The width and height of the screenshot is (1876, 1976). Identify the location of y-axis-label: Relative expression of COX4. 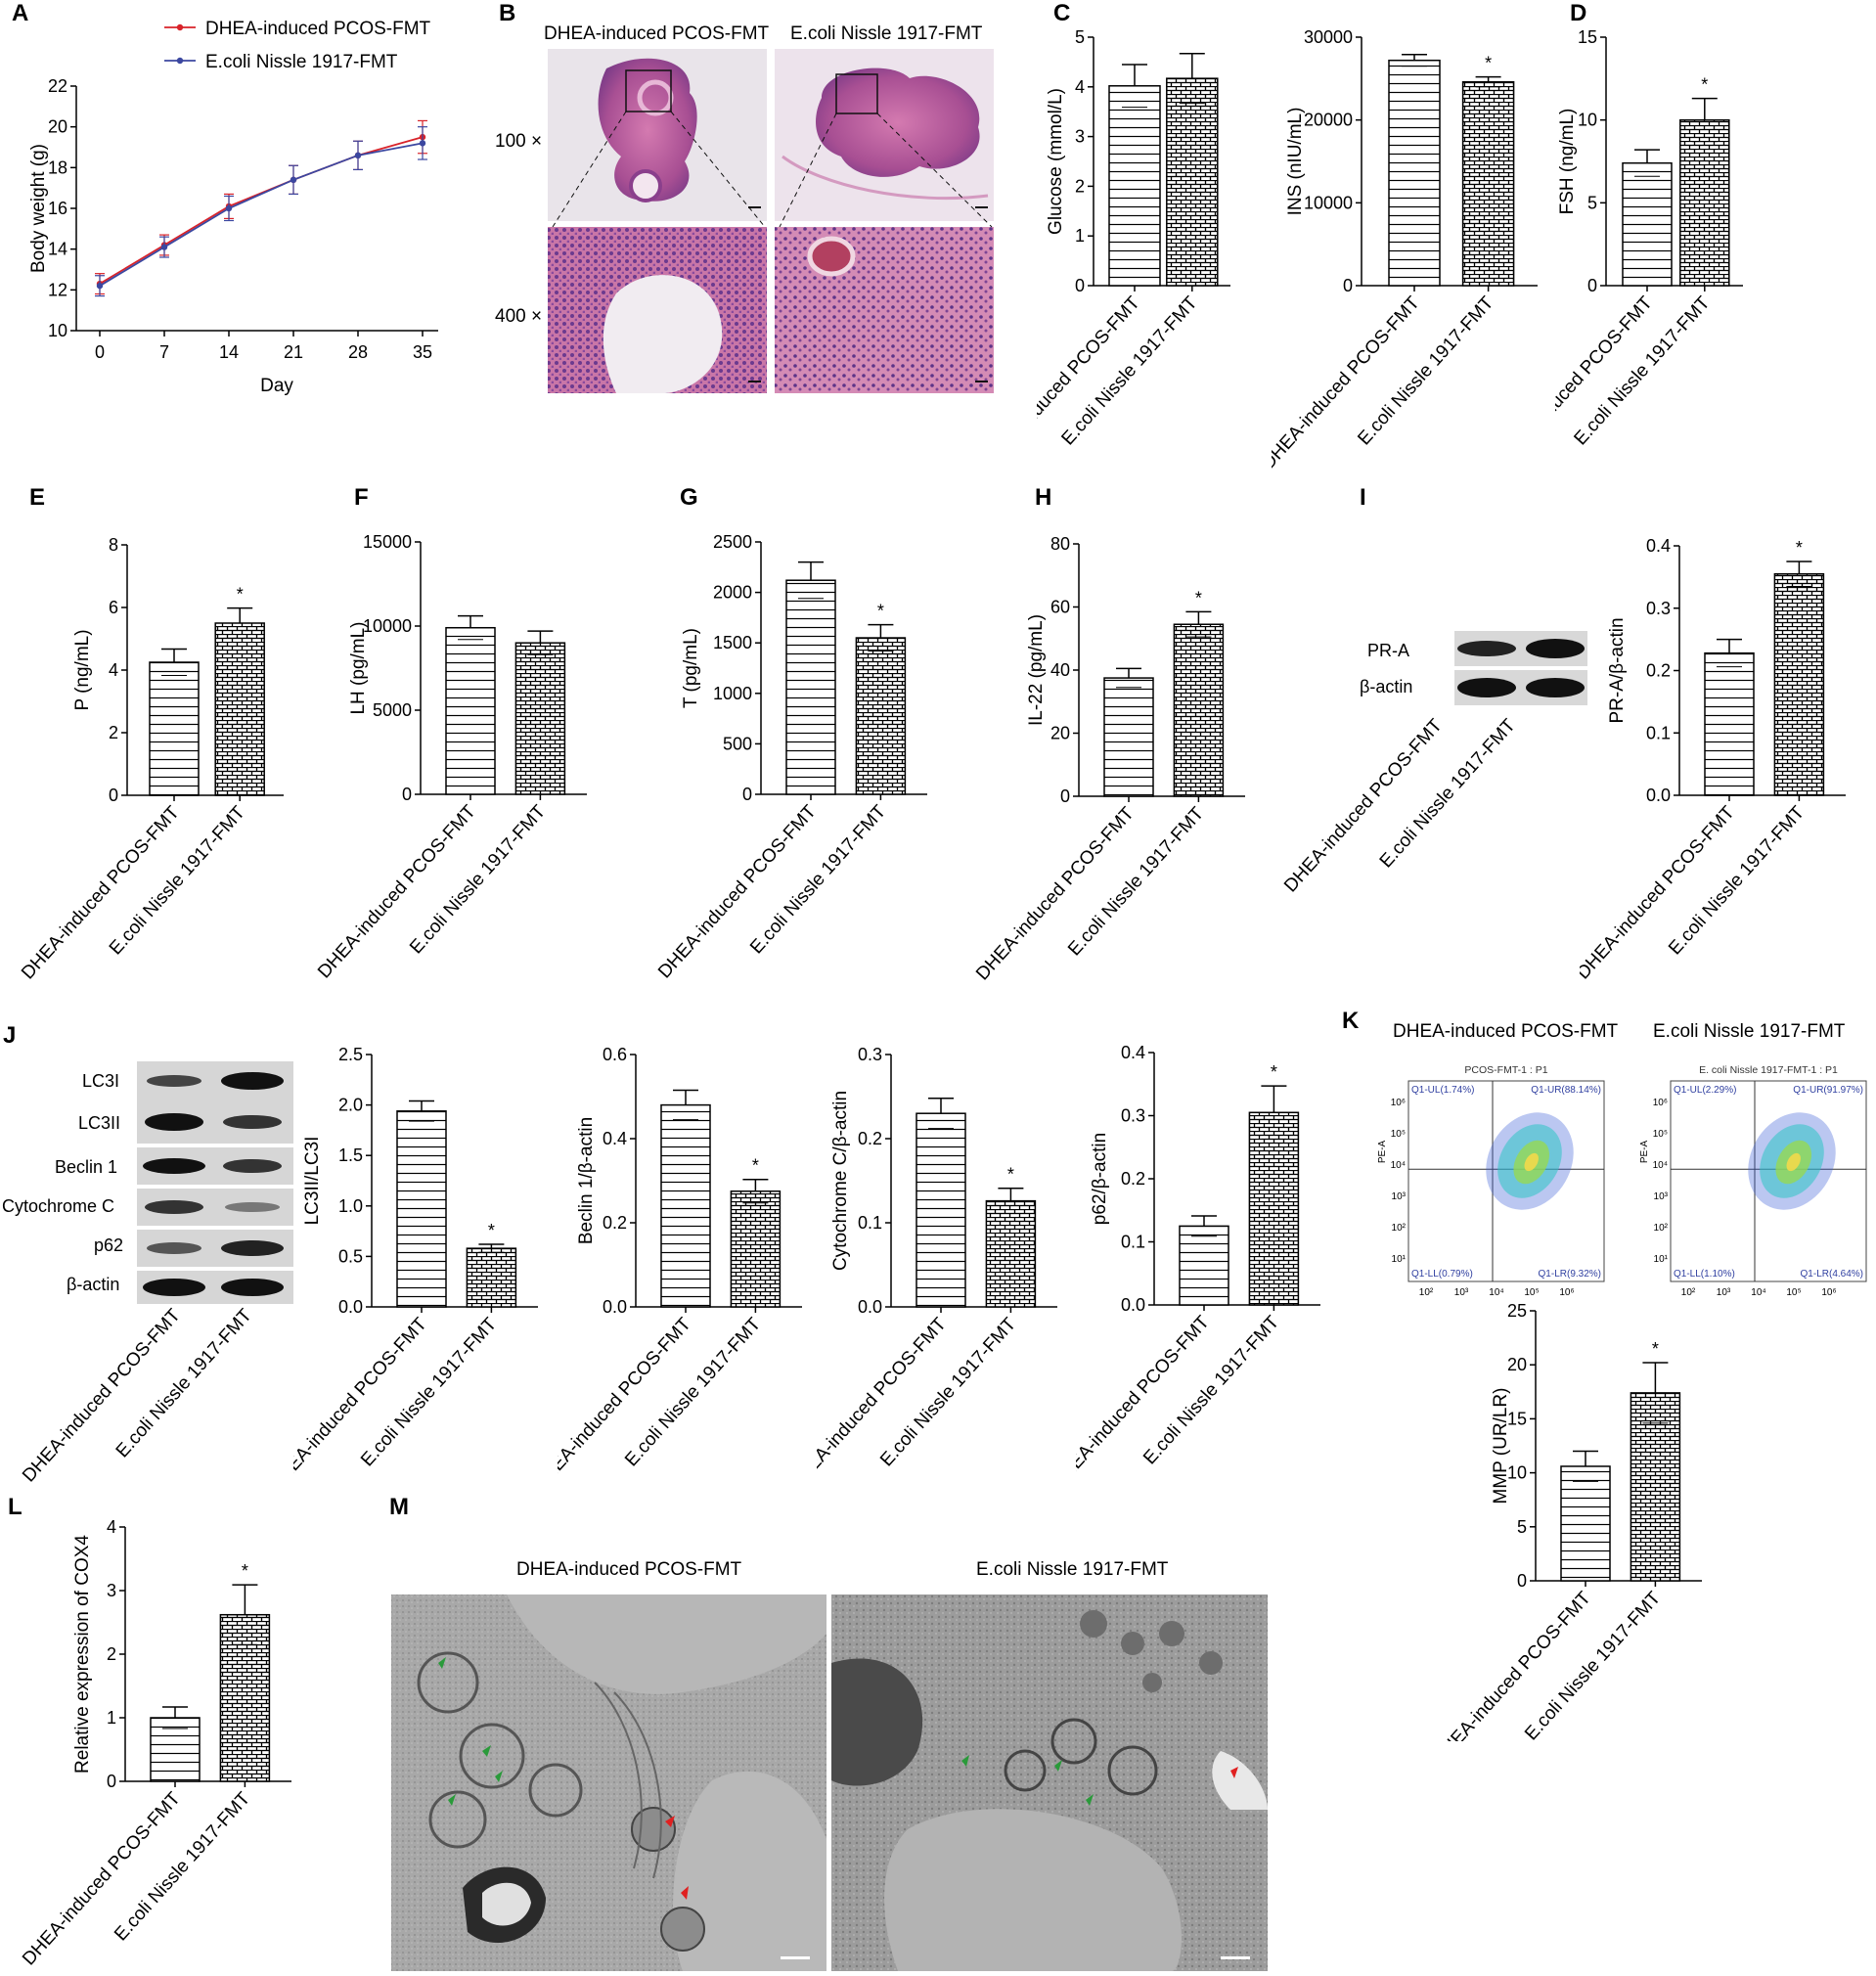
(82, 1654).